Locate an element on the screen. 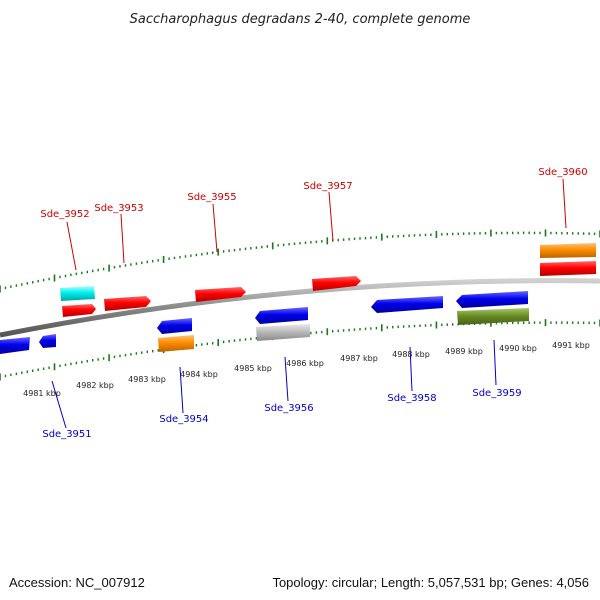  kbp-label: 4988 kbp is located at coordinates (411, 354).